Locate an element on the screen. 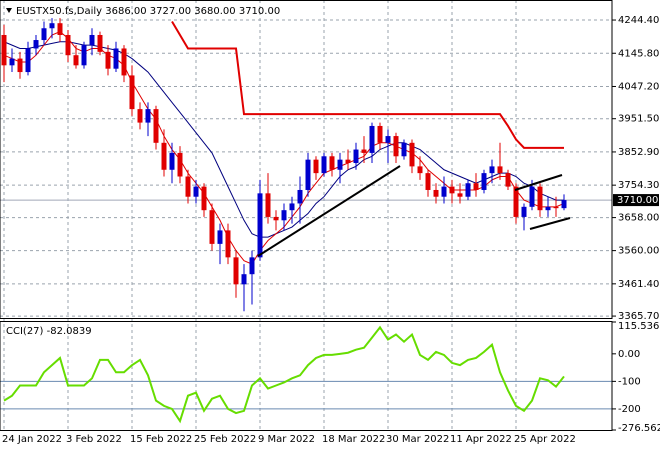 This screenshot has width=660, height=450. y-tick-label: 0.00 is located at coordinates (629, 354).